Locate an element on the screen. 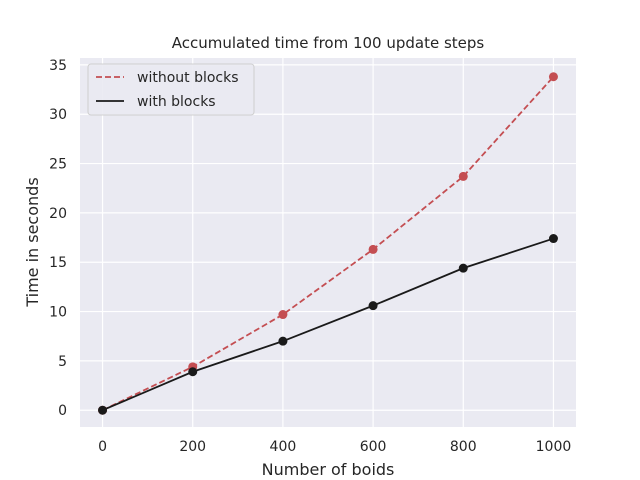 This screenshot has width=640, height=480. x-tick-label: 400 is located at coordinates (283, 447).